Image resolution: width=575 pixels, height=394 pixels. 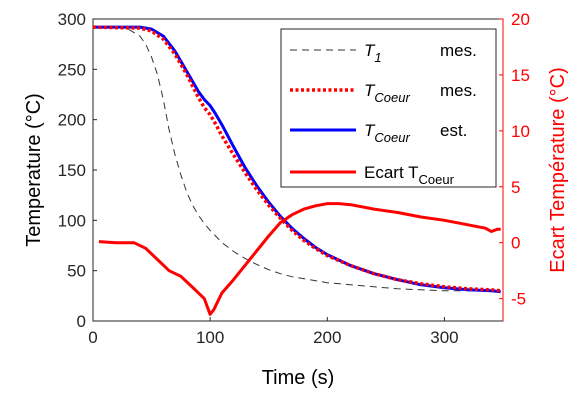 I want to click on left-tick-label: 50, so click(x=76, y=271).